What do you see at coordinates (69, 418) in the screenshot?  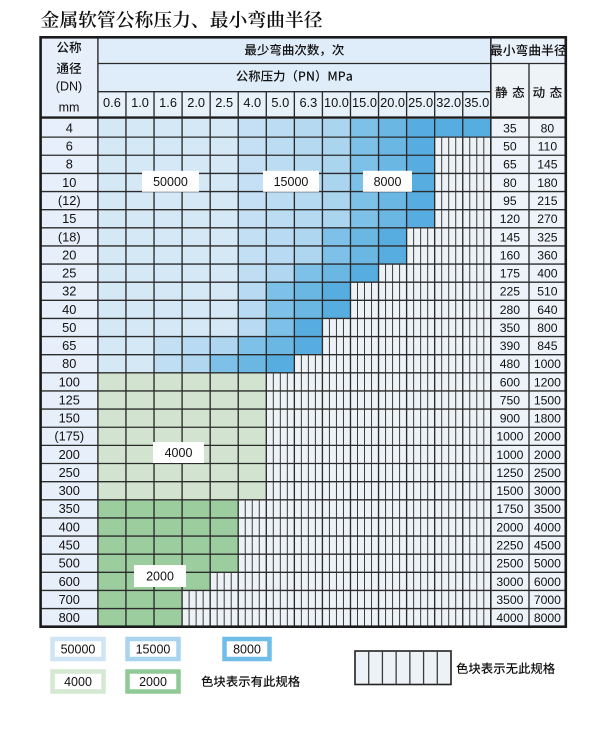 I see `svg-text: 150` at bounding box center [69, 418].